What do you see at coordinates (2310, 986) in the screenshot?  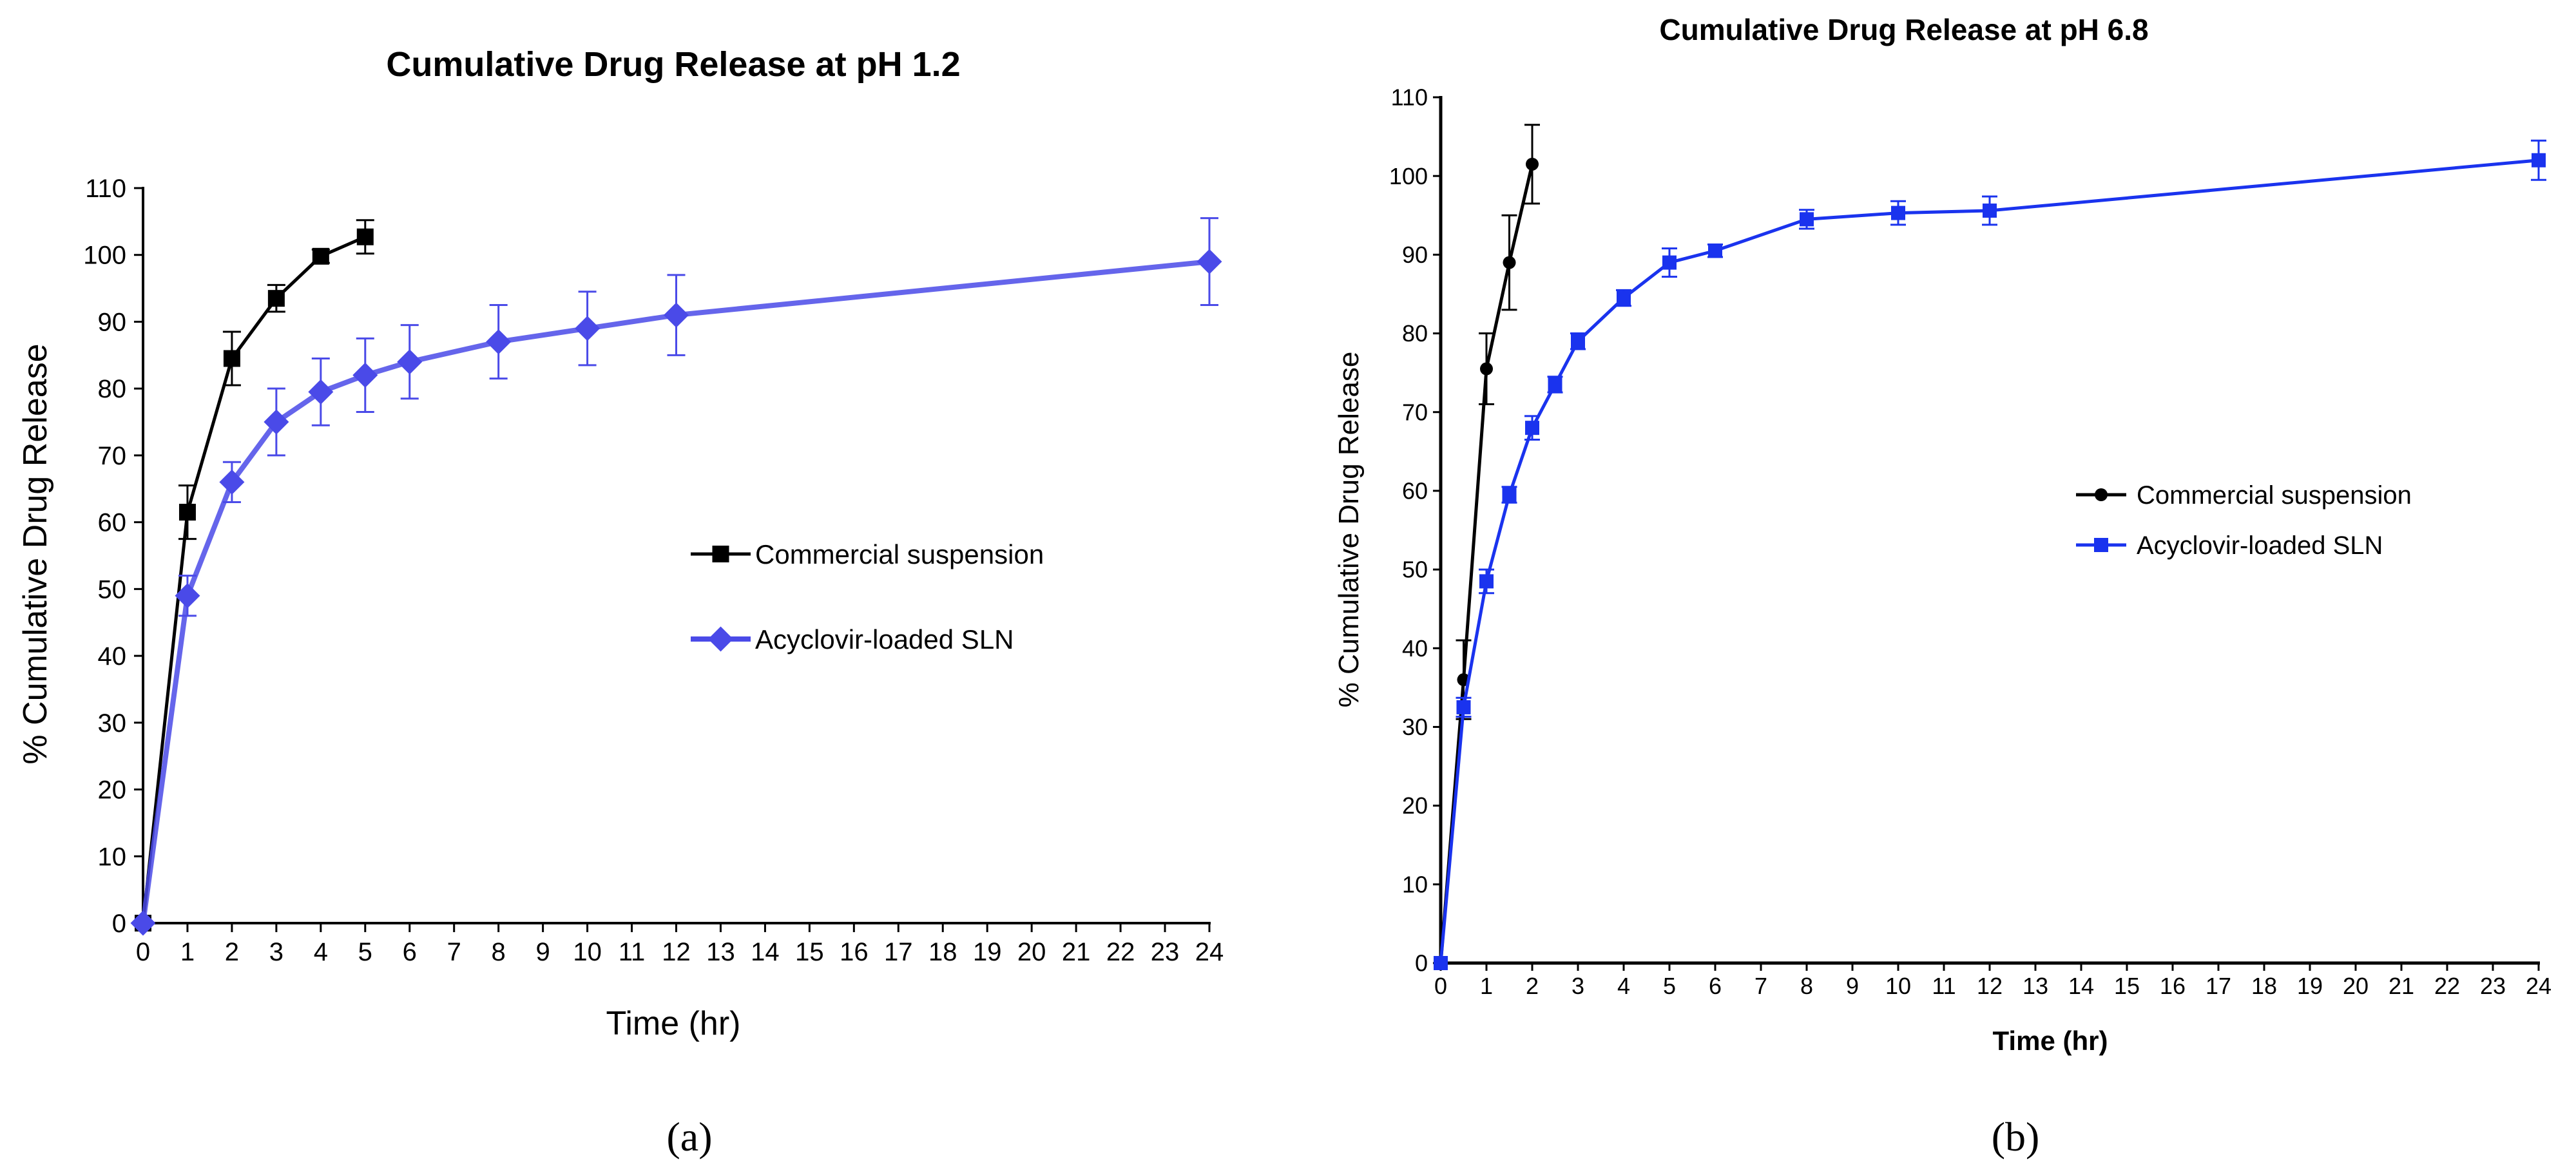 I see `chart-b-x-tick-label: 19` at bounding box center [2310, 986].